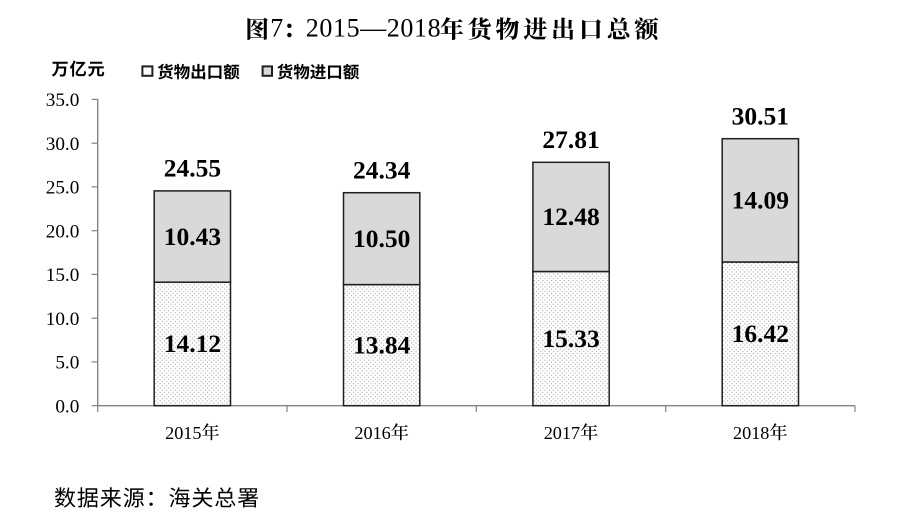 The image size is (900, 523). What do you see at coordinates (382, 169) in the screenshot?
I see `svg-text: 24.34` at bounding box center [382, 169].